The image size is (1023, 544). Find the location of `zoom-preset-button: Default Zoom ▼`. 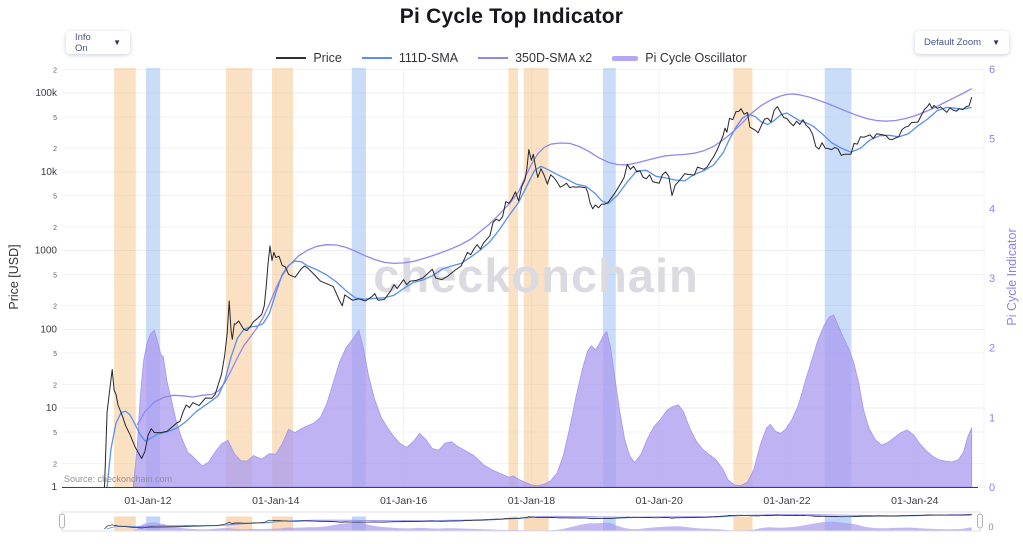

zoom-preset-button: Default Zoom ▼ is located at coordinates (962, 42).